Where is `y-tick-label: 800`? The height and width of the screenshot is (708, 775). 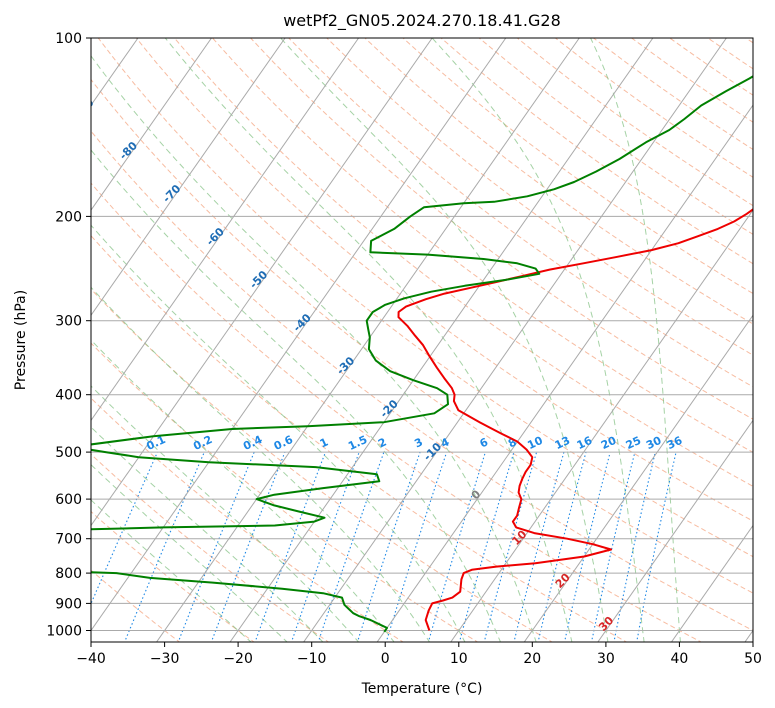
y-tick-label: 800 is located at coordinates (68, 574).